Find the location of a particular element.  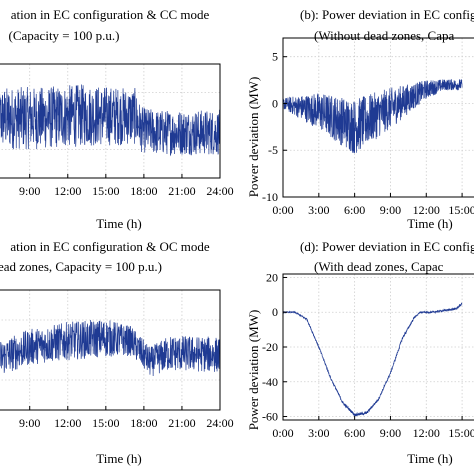

panel-b-title-line-2: (Without dead zones, Capa is located at coordinates (384, 35).